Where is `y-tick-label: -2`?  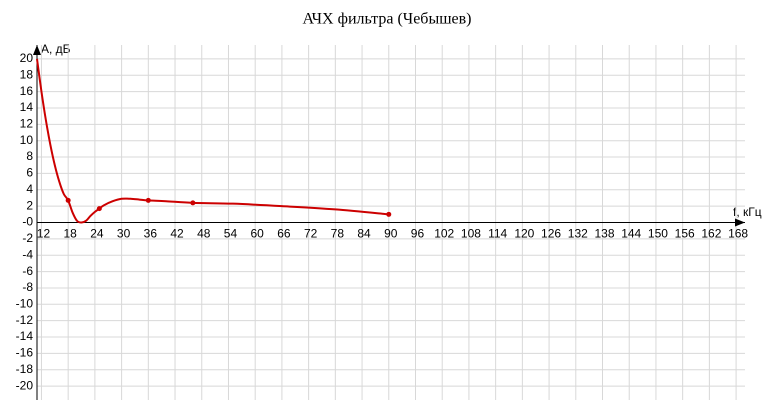
y-tick-label: -2 is located at coordinates (27, 238).